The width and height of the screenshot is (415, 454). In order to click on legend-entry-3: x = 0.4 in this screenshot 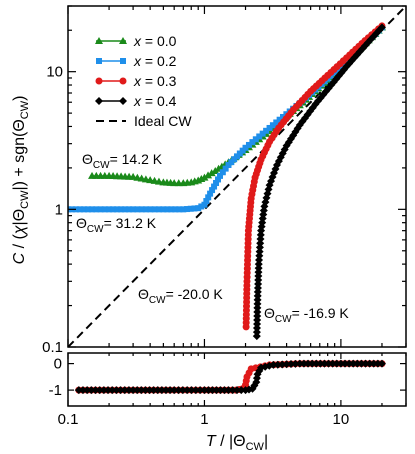, I will do `click(136, 101)`.